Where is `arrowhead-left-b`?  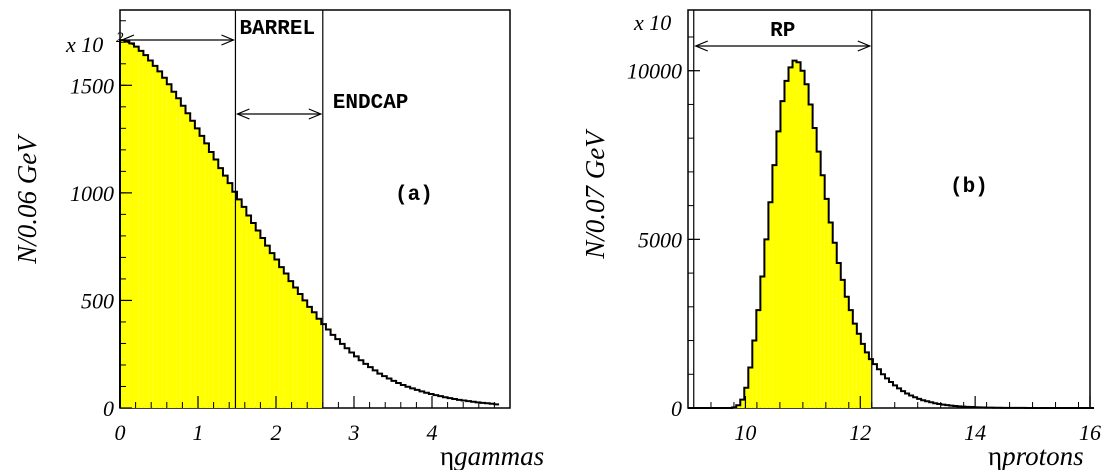 arrowhead-left-b is located at coordinates (701, 46).